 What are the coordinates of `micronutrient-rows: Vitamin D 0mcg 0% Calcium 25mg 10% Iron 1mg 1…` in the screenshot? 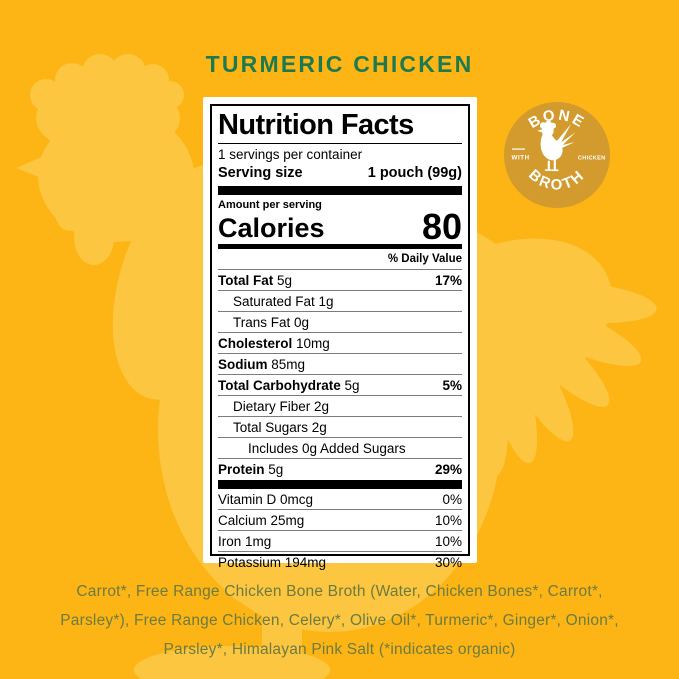 It's located at (340, 530).